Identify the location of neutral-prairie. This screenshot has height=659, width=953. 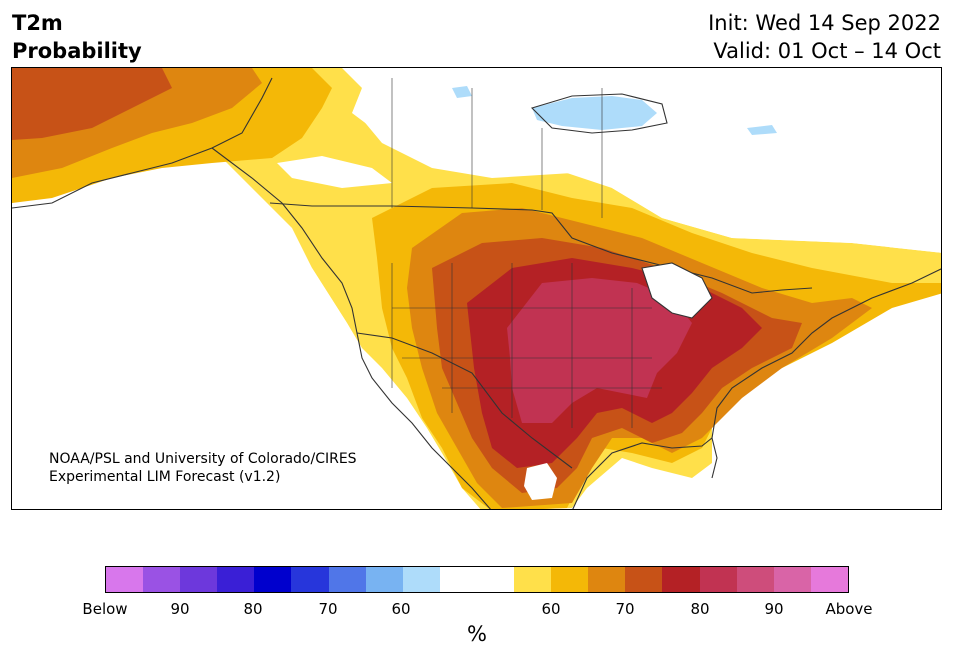
(334, 172).